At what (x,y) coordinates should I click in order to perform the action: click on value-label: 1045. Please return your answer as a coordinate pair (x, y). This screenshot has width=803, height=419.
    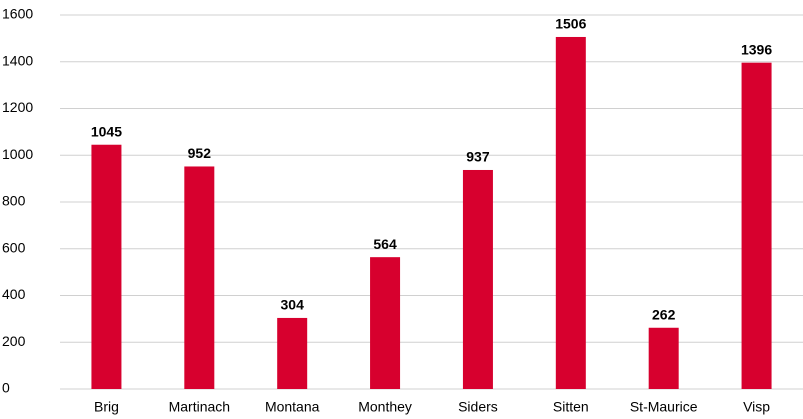
    Looking at the image, I should click on (106, 131).